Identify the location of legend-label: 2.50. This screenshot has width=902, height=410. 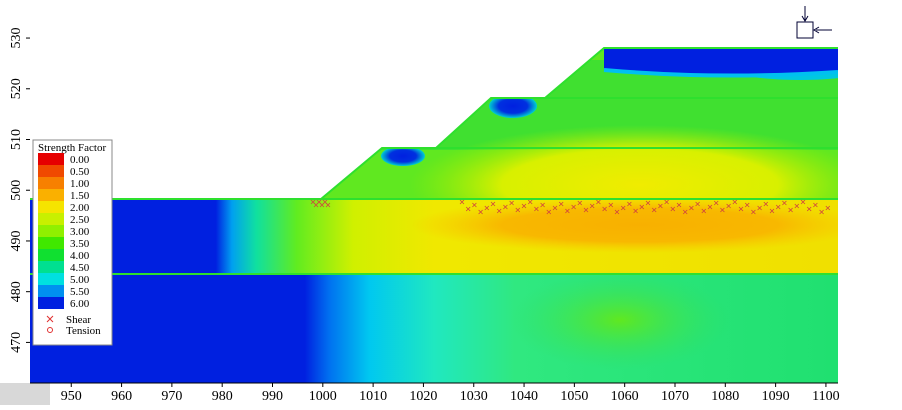
(80, 220).